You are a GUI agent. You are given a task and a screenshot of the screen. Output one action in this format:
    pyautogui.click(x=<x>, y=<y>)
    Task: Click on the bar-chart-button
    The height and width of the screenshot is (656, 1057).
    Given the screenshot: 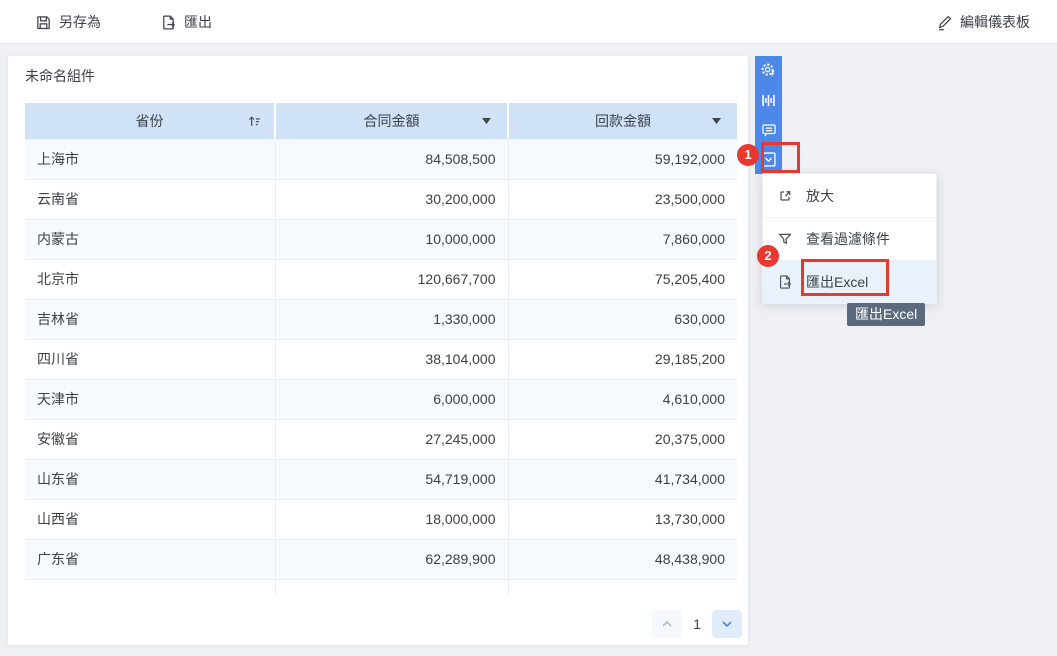 What is the action you would take?
    pyautogui.click(x=768, y=101)
    